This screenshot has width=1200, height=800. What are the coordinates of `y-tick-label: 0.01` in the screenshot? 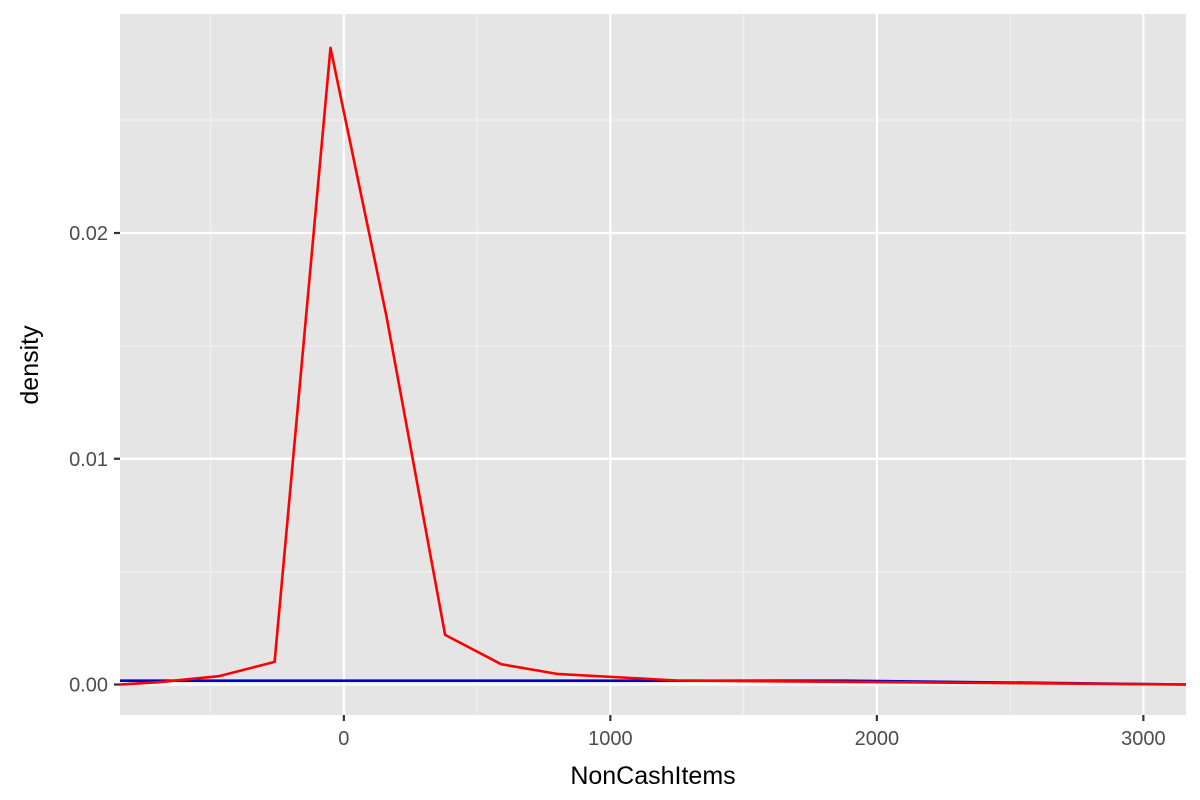 It's located at (88, 460).